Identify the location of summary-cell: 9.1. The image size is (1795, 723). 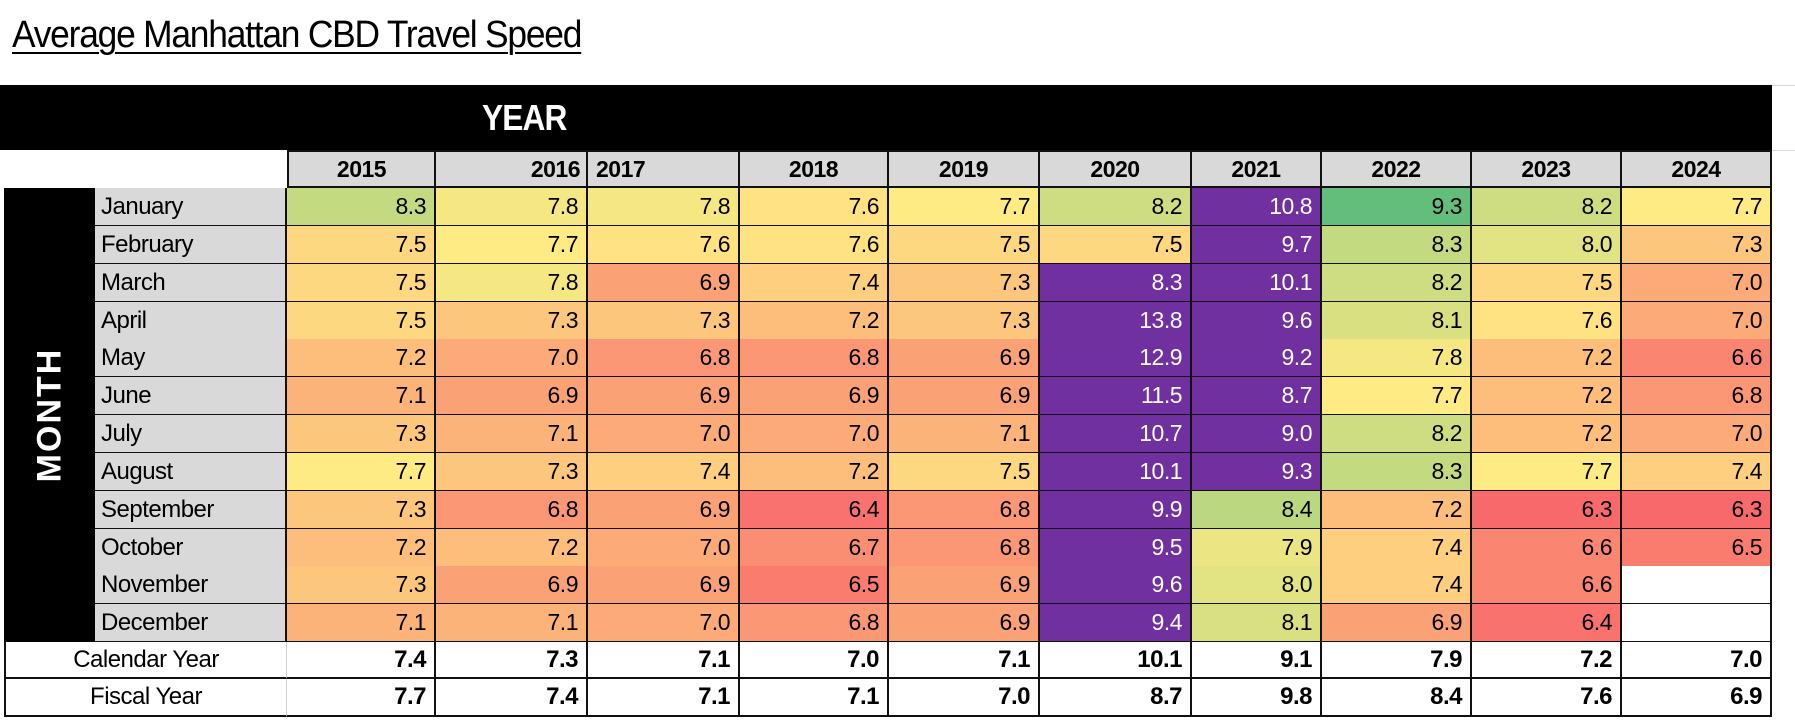
(1257, 660).